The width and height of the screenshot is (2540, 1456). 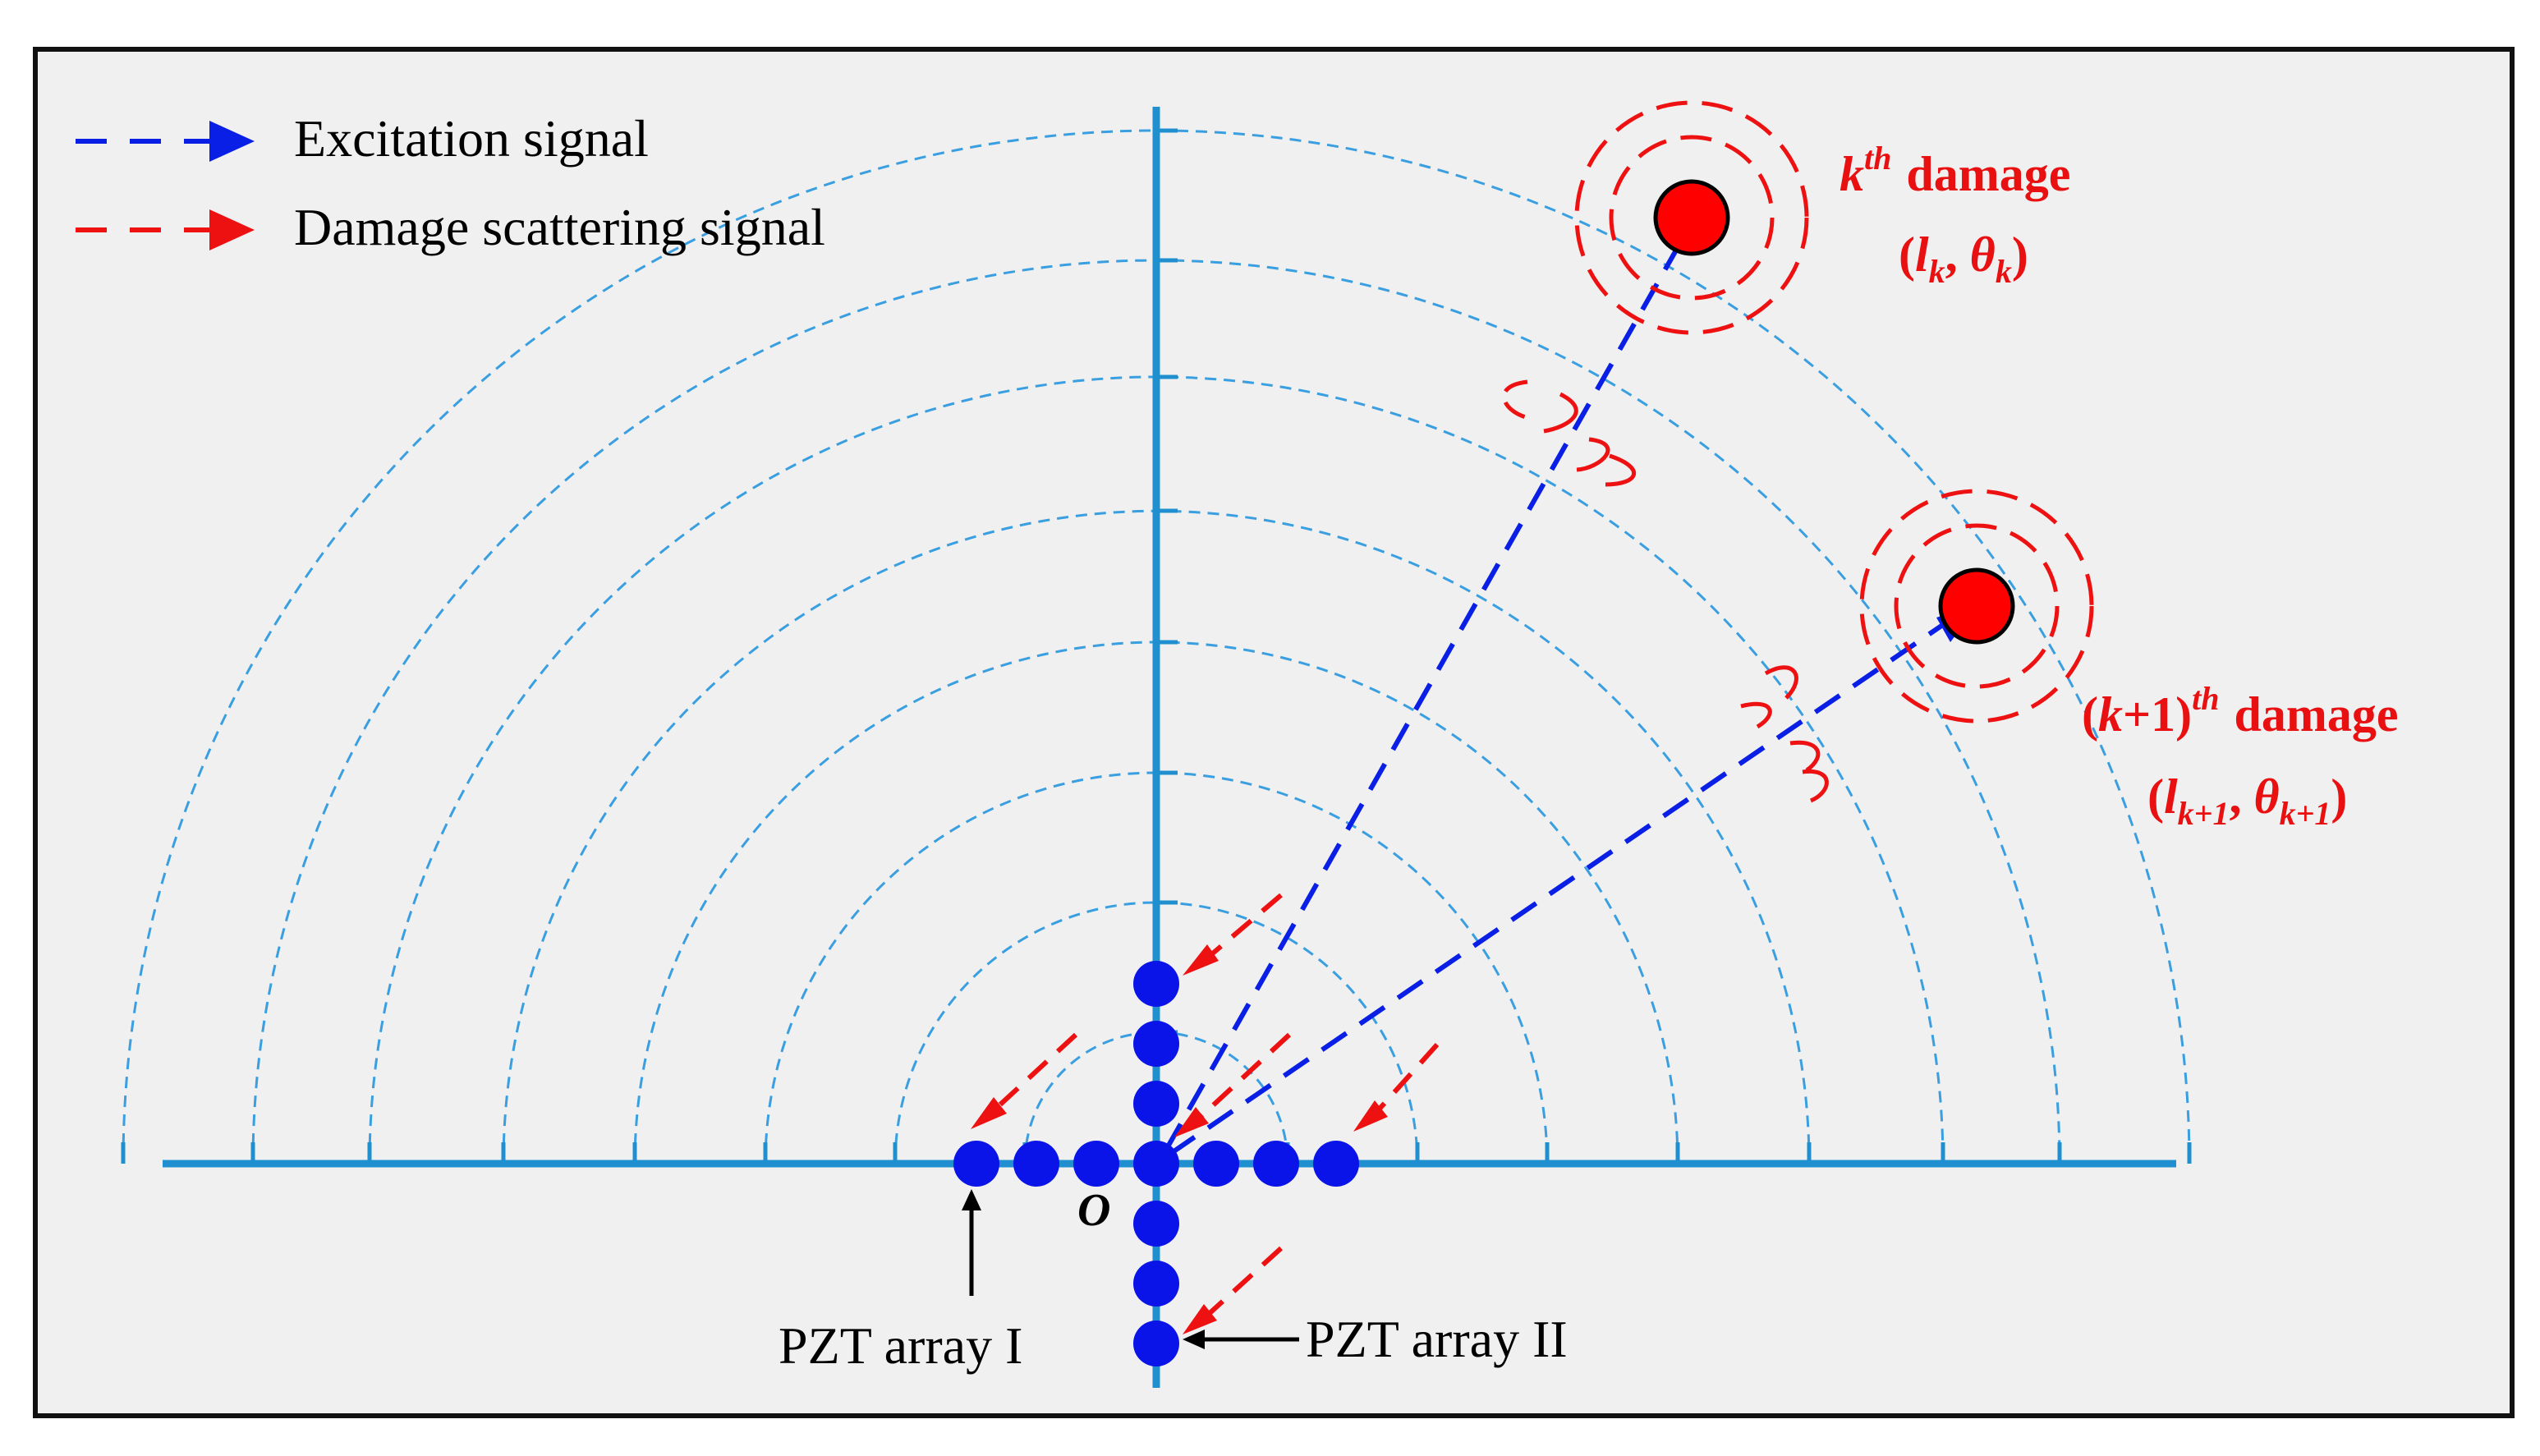 I want to click on damage-k1-open-paren: (, so click(x=2090, y=714).